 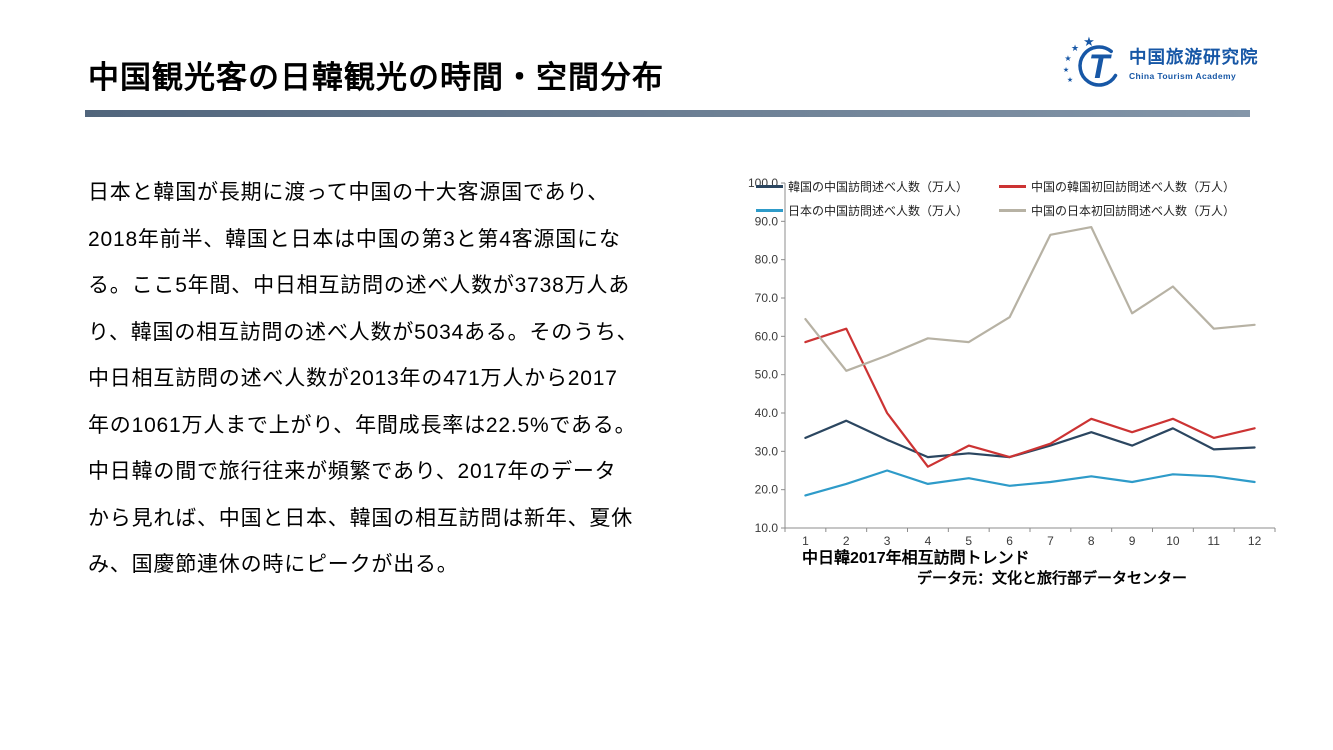 I want to click on legend-item-4: 中国の日本初回訪問述べ人数（万人）, so click(x=1117, y=210).